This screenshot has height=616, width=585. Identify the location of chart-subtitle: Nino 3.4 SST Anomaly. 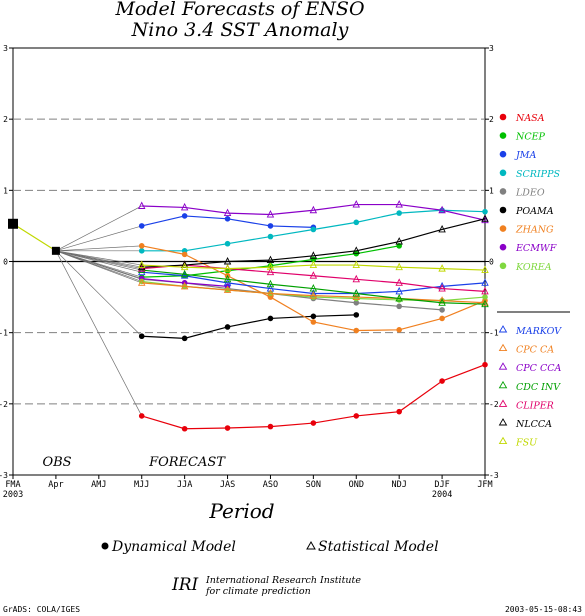
(240, 30).